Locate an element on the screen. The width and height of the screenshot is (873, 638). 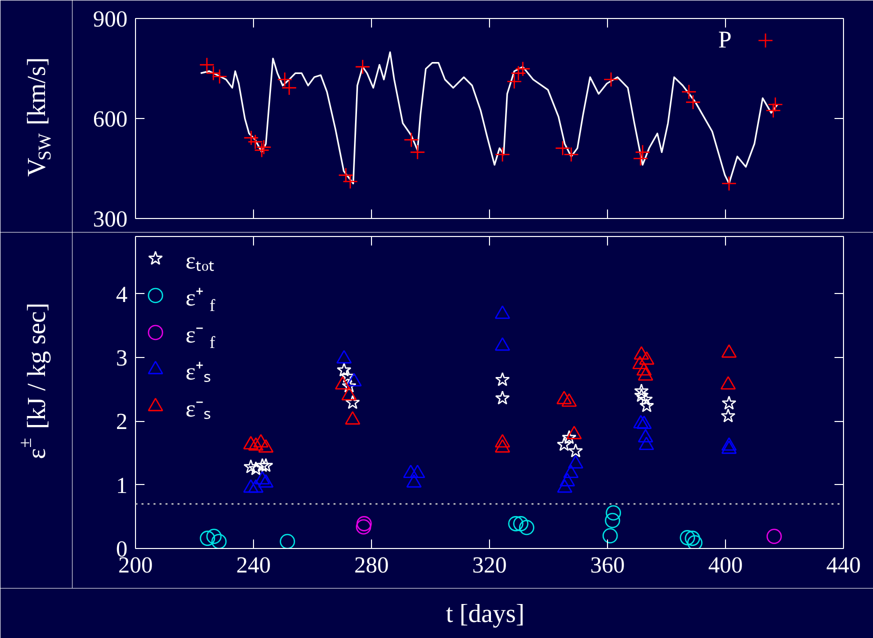
x-tick-label: 320 is located at coordinates (489, 565).